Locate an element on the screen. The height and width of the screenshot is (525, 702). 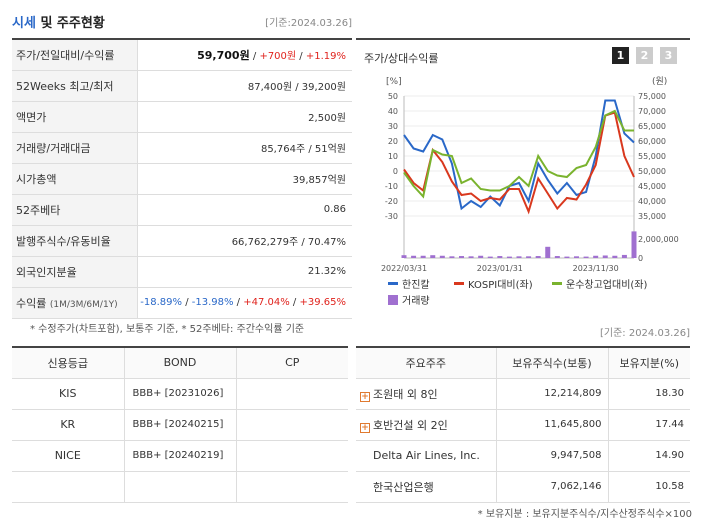
right-tick-label: 65,000 is located at coordinates (652, 126).